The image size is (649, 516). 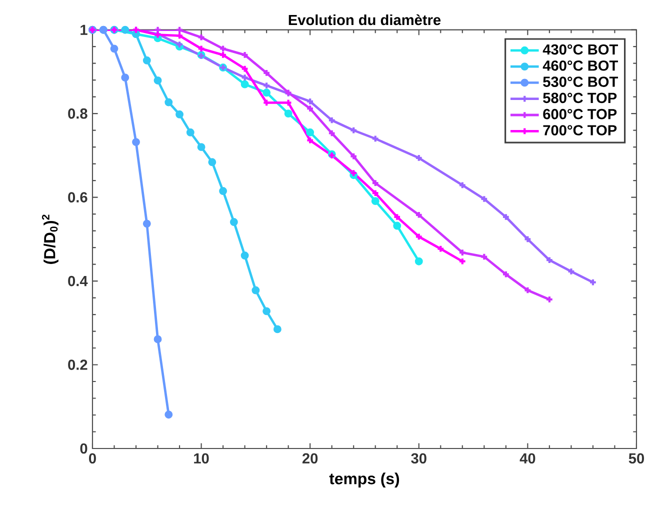 What do you see at coordinates (580, 98) in the screenshot?
I see `legend-label: 580°C TOP` at bounding box center [580, 98].